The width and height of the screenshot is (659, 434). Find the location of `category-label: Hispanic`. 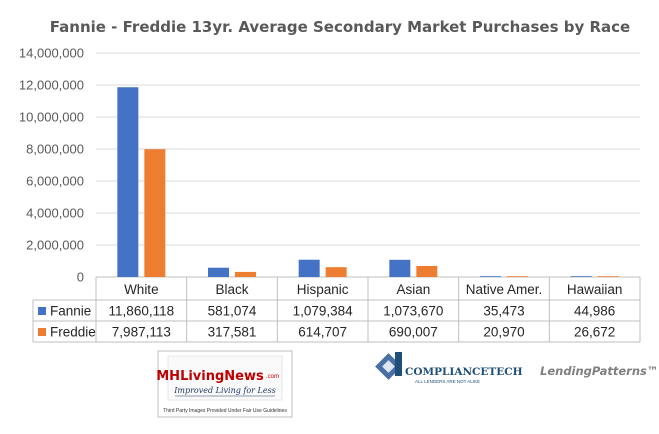

category-label: Hispanic is located at coordinates (323, 289).